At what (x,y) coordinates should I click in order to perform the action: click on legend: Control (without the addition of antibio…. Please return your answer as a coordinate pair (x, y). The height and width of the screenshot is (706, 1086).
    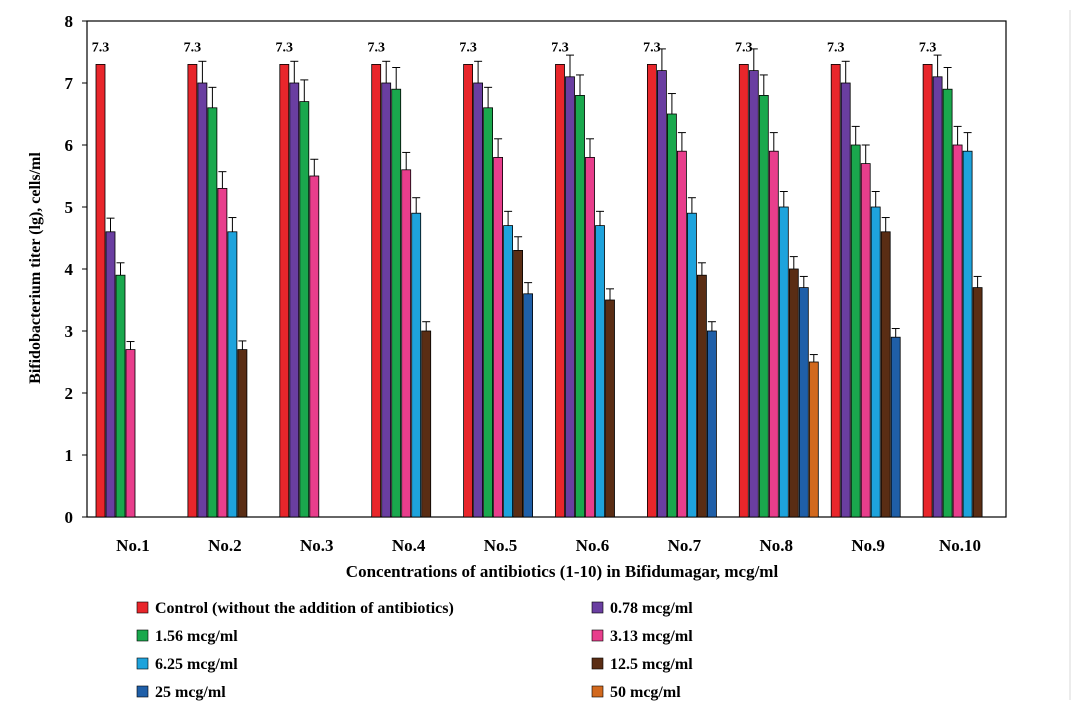
    Looking at the image, I should click on (414, 650).